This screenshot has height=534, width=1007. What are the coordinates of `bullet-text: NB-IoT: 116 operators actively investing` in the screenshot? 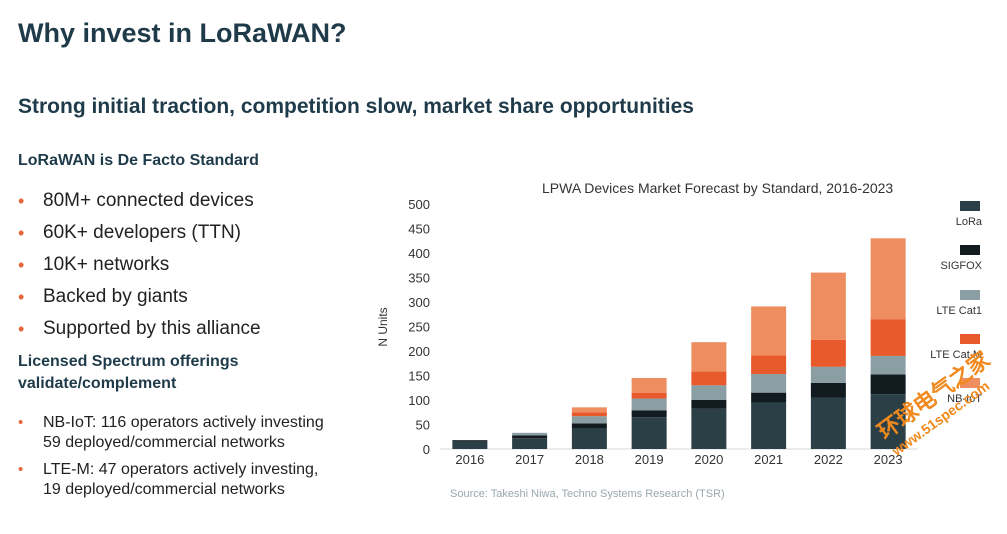 It's located at (183, 422).